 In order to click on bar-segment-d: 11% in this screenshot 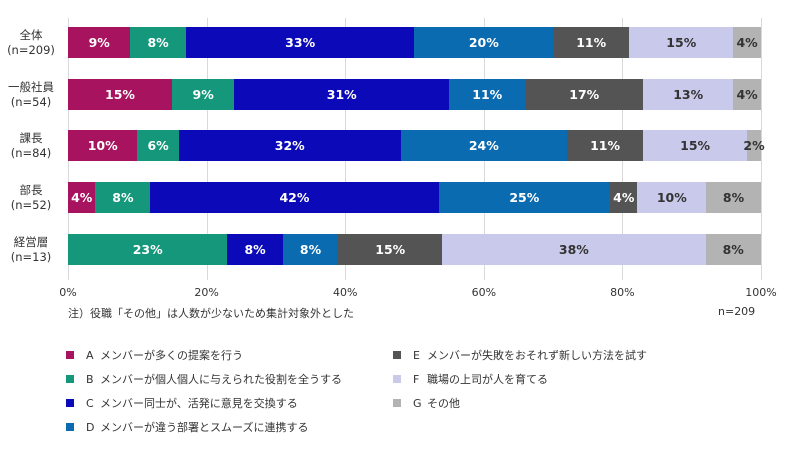, I will do `click(487, 94)`.